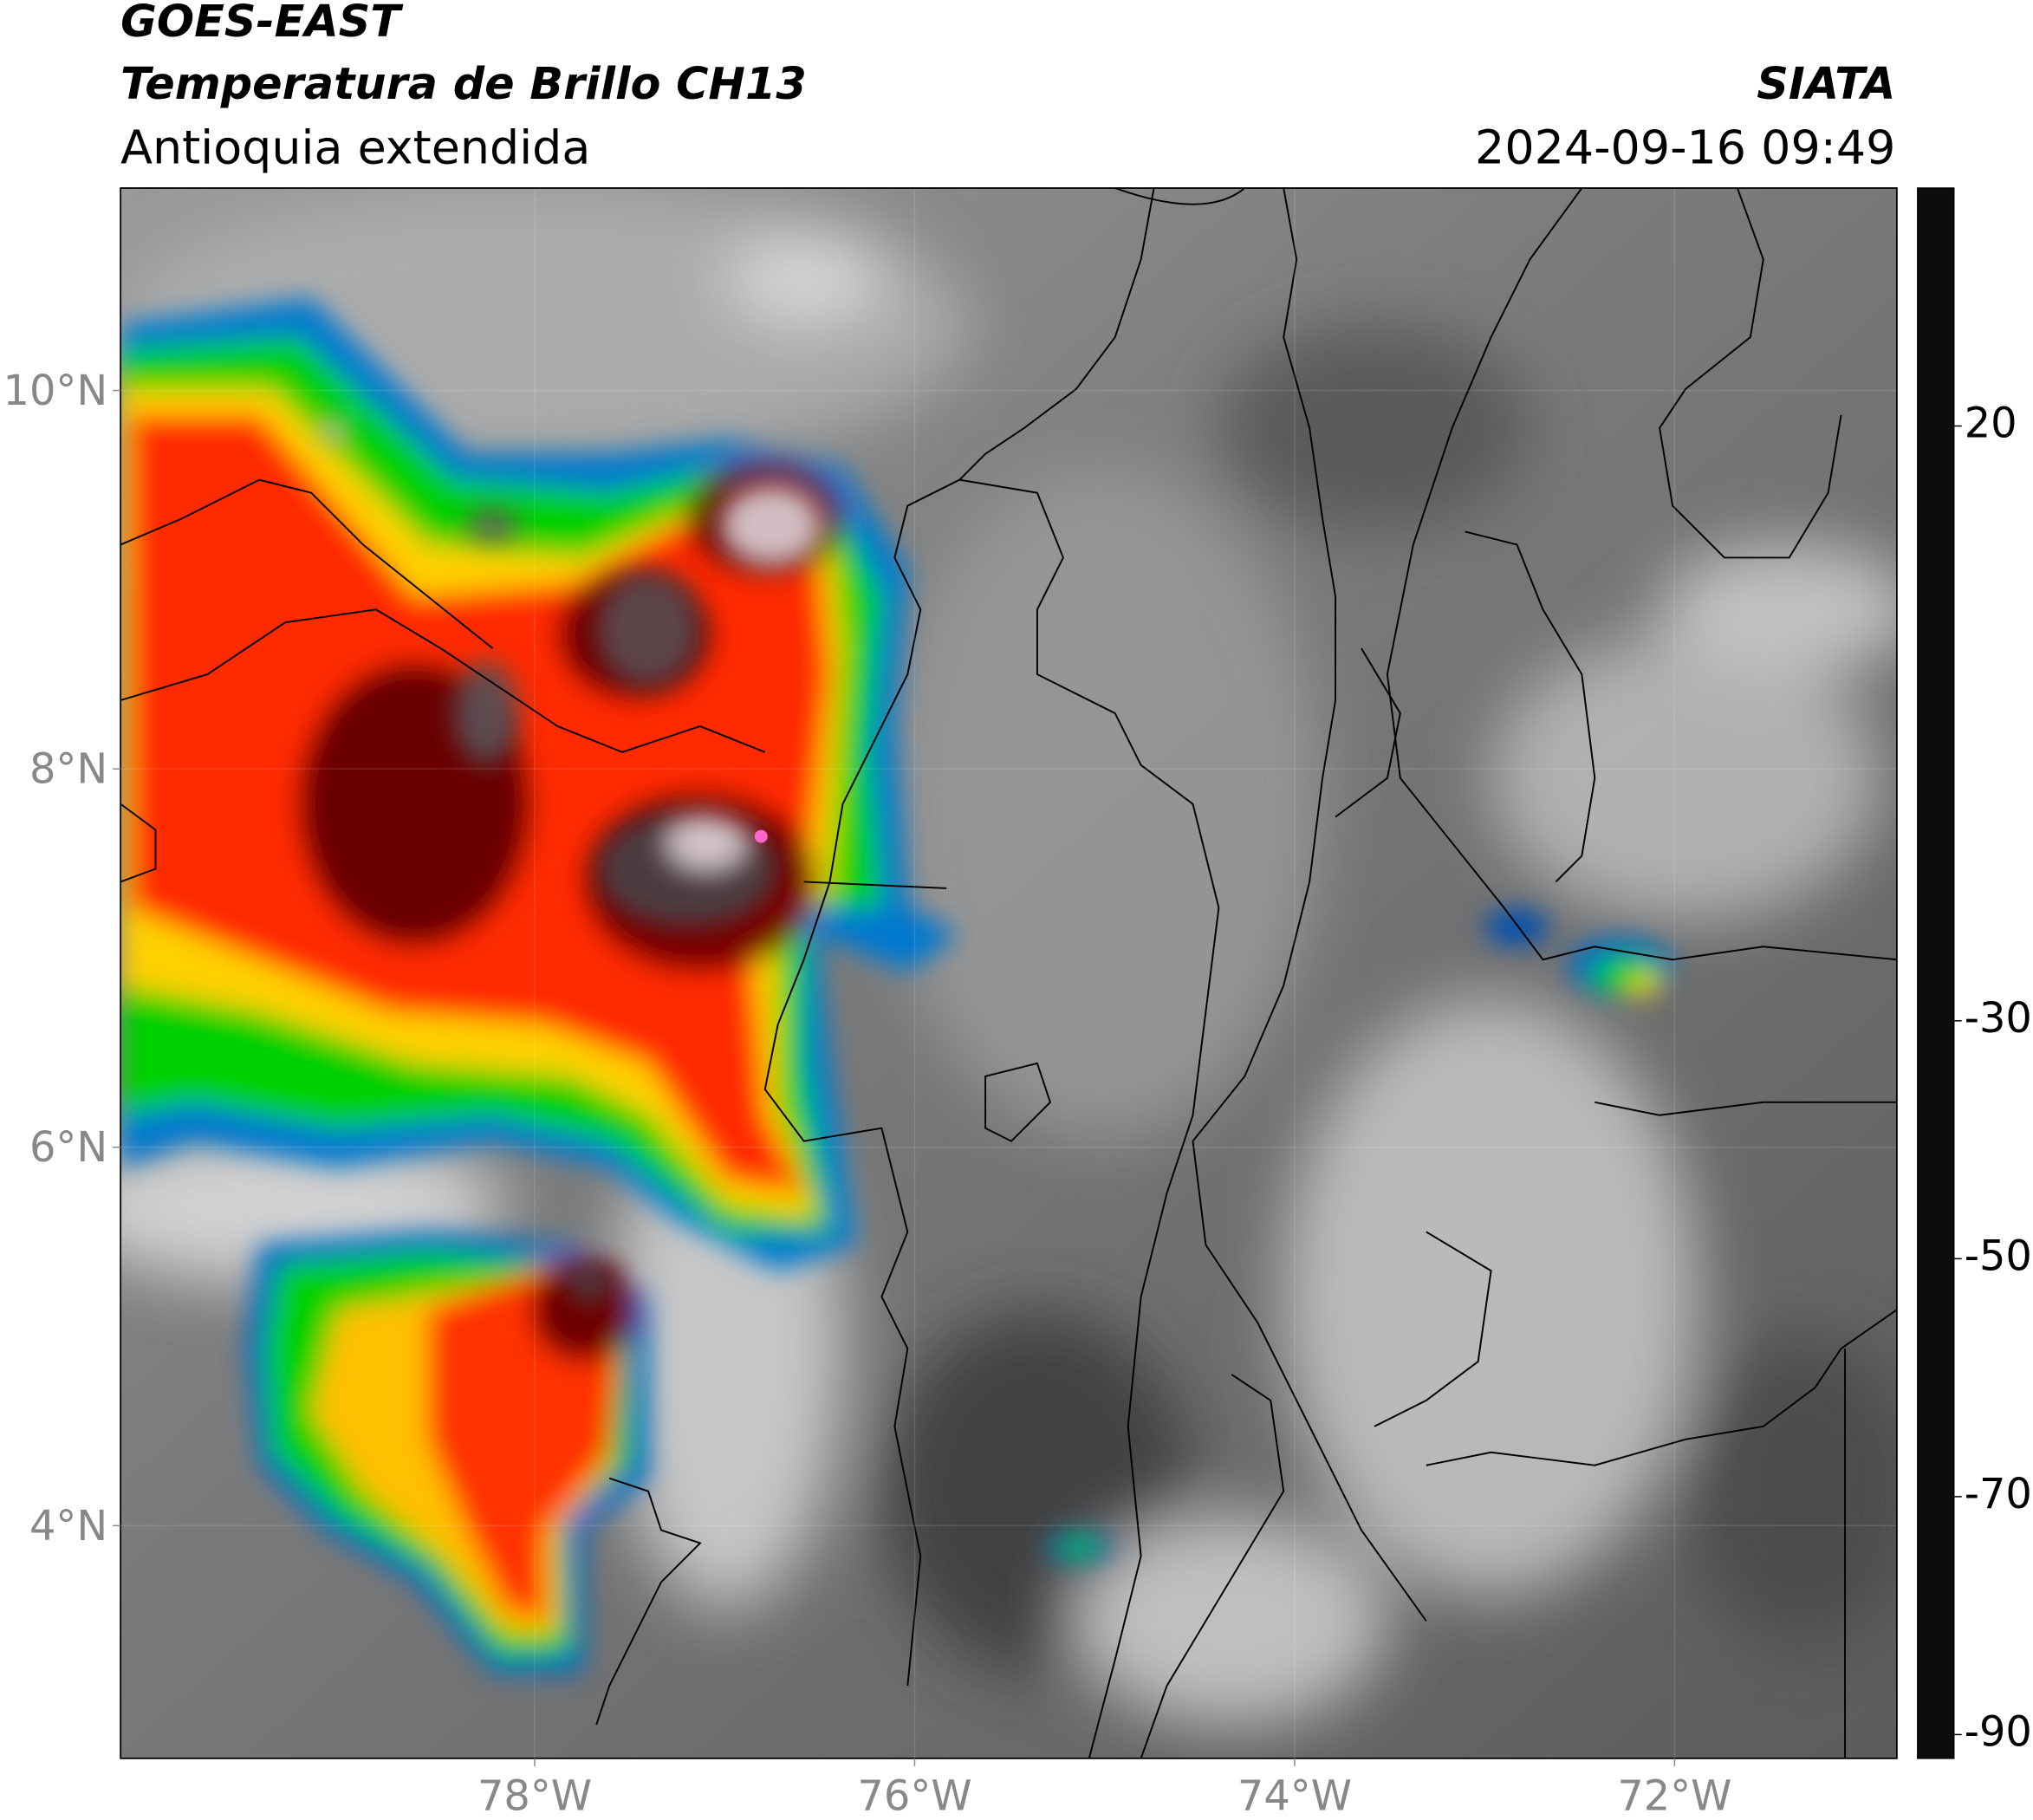 The height and width of the screenshot is (1820, 2033). What do you see at coordinates (262, 23) in the screenshot?
I see `title: GOES-EAST` at bounding box center [262, 23].